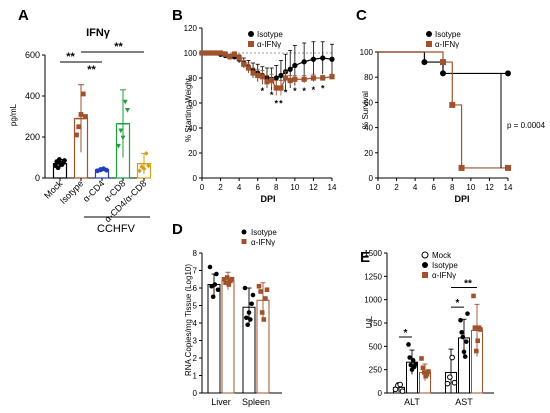 The width and height of the screenshot is (550, 413). I want to click on x-tick-label: 10, so click(470, 187).